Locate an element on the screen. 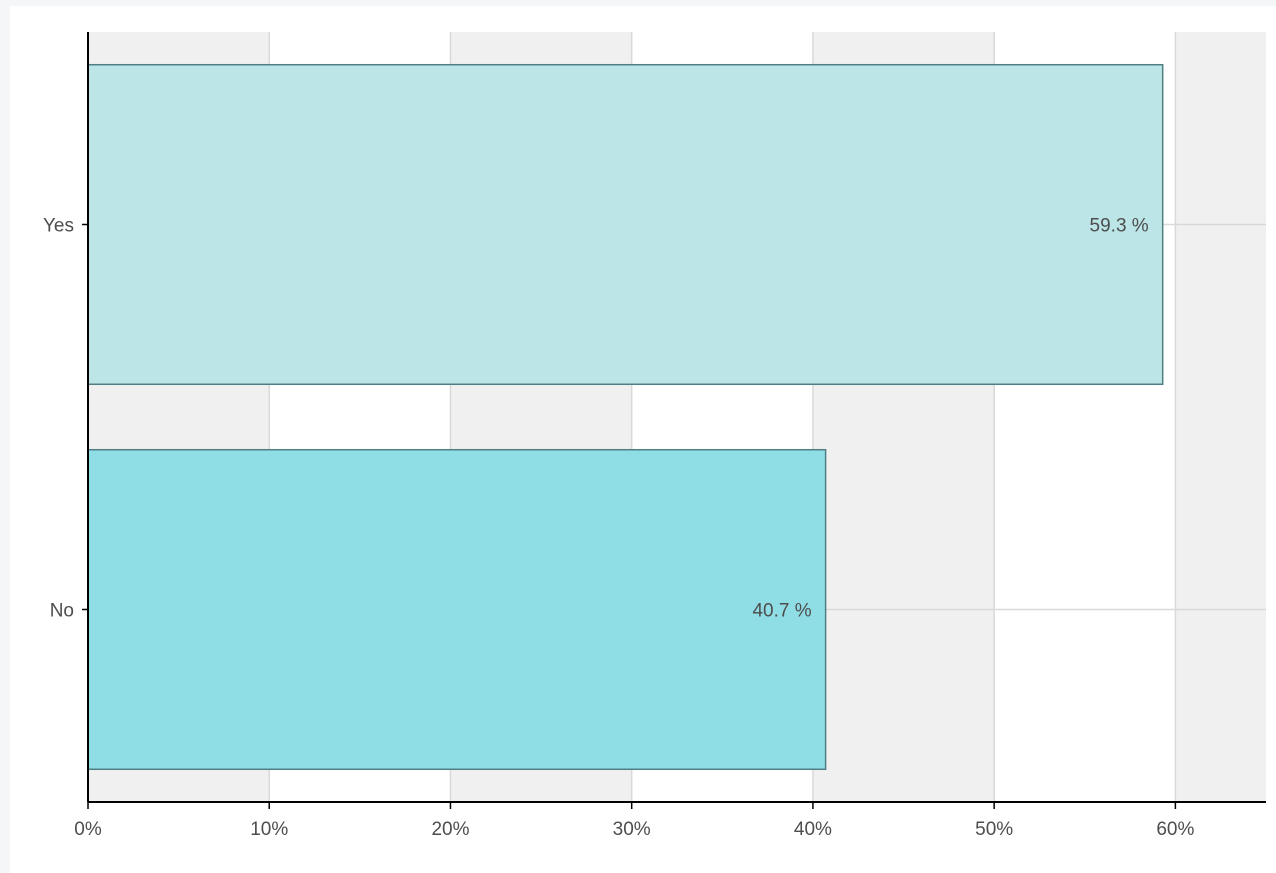 Image resolution: width=1276 pixels, height=873 pixels. x-tick-label: 0% is located at coordinates (88, 829).